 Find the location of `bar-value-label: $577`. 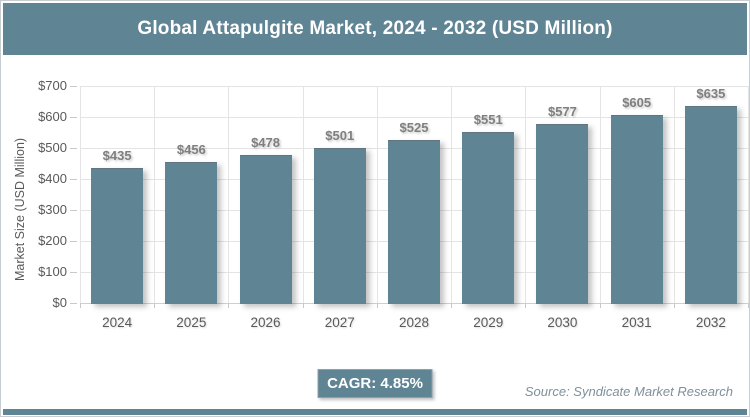

bar-value-label: $577 is located at coordinates (562, 112).